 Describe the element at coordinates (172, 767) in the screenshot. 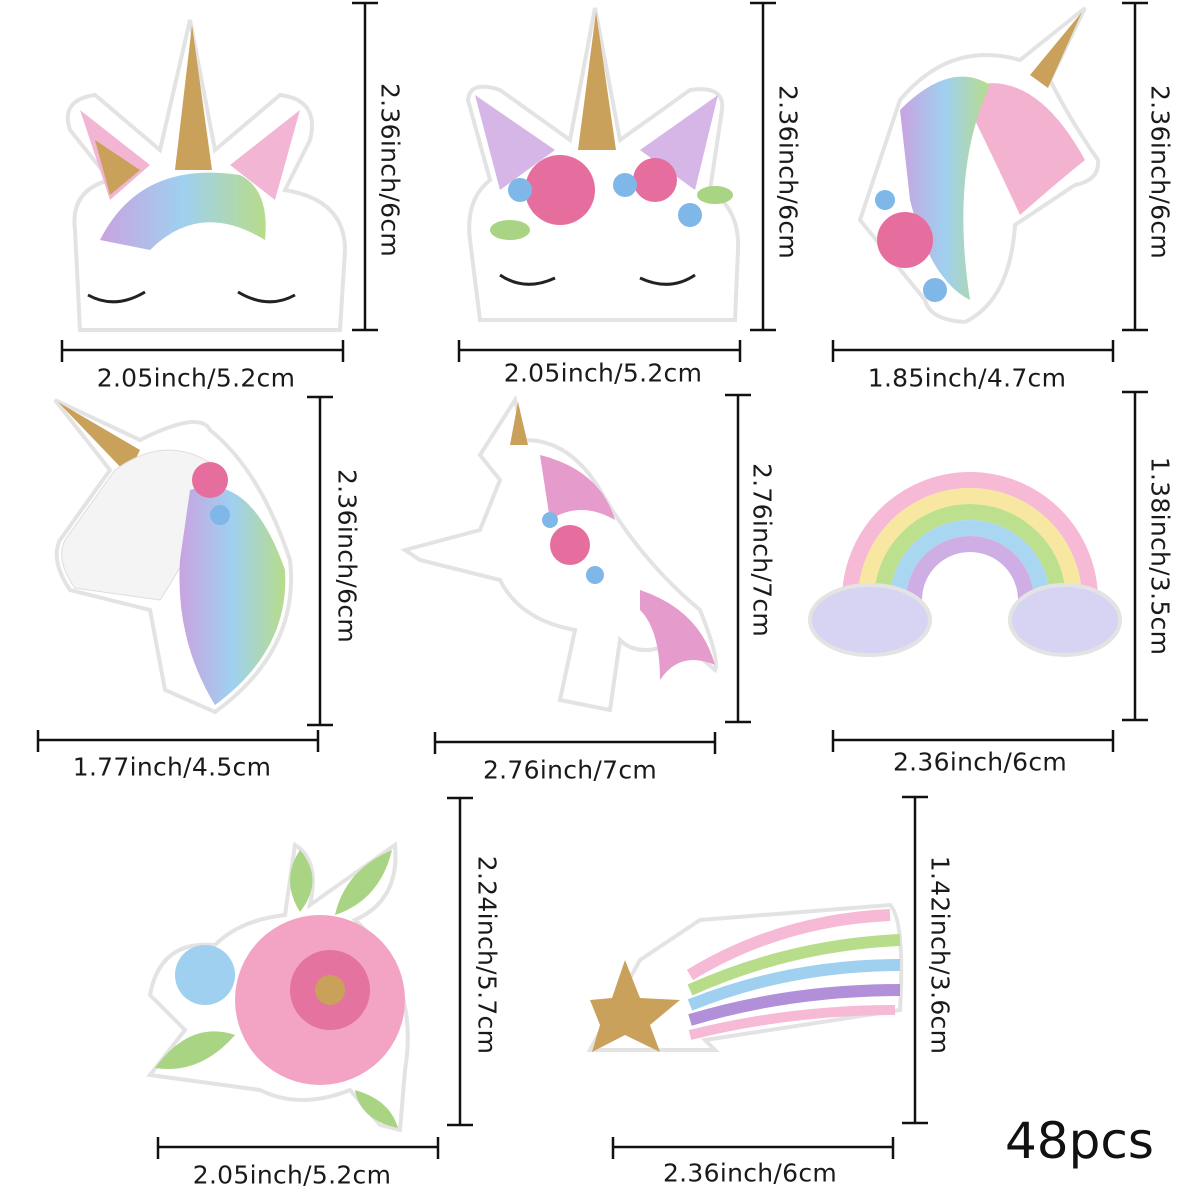

I see `width-label-4: 1.77inch/4.5cm` at that location.